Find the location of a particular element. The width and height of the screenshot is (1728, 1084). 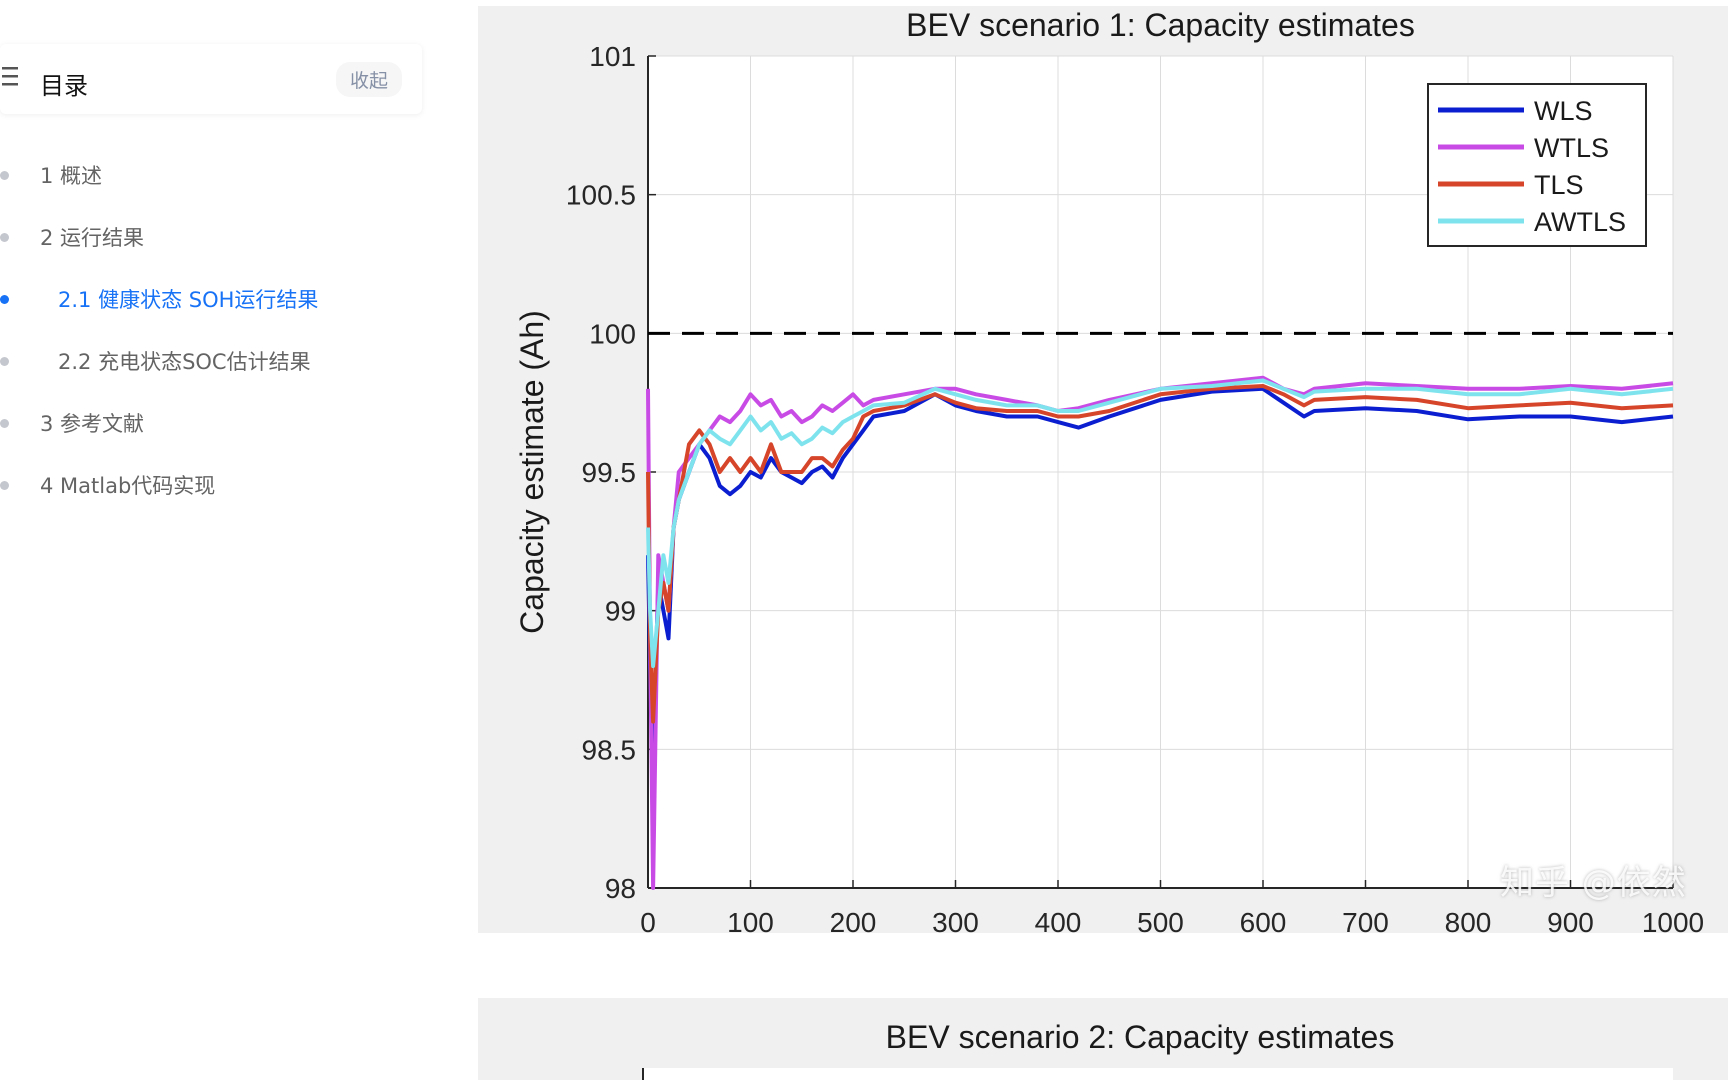

toc-item: 2.2 充电状态SOC估计结果 is located at coordinates (155, 361).